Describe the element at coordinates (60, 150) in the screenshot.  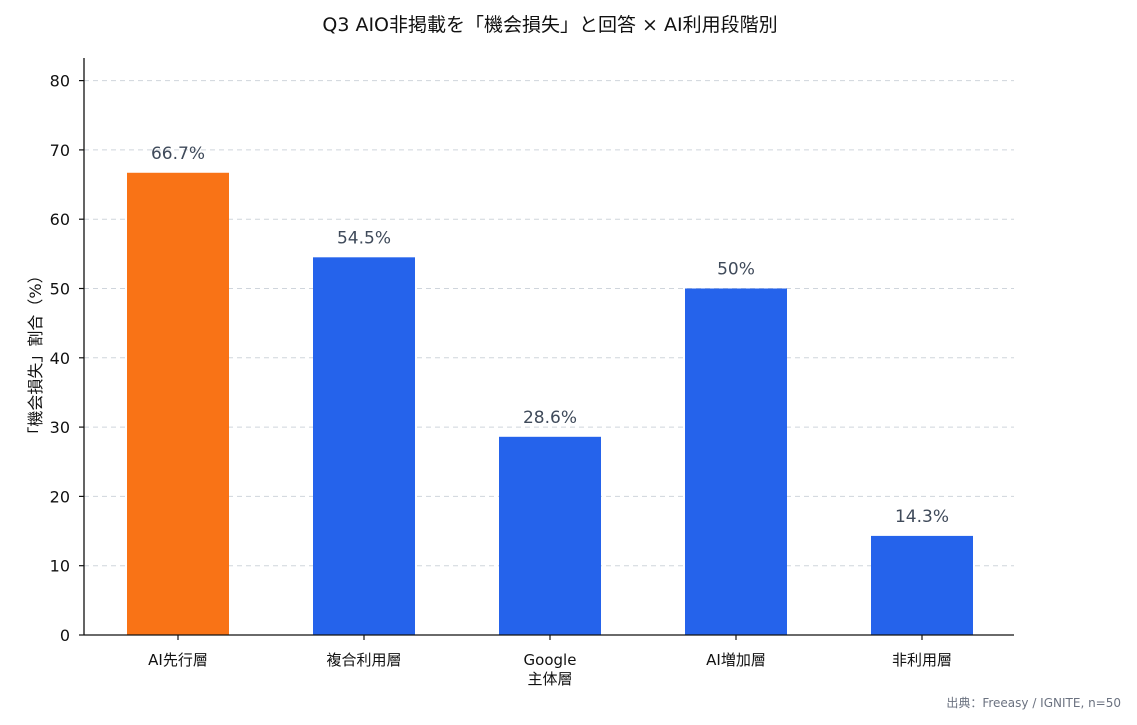
I see `y-tick-label: 70` at that location.